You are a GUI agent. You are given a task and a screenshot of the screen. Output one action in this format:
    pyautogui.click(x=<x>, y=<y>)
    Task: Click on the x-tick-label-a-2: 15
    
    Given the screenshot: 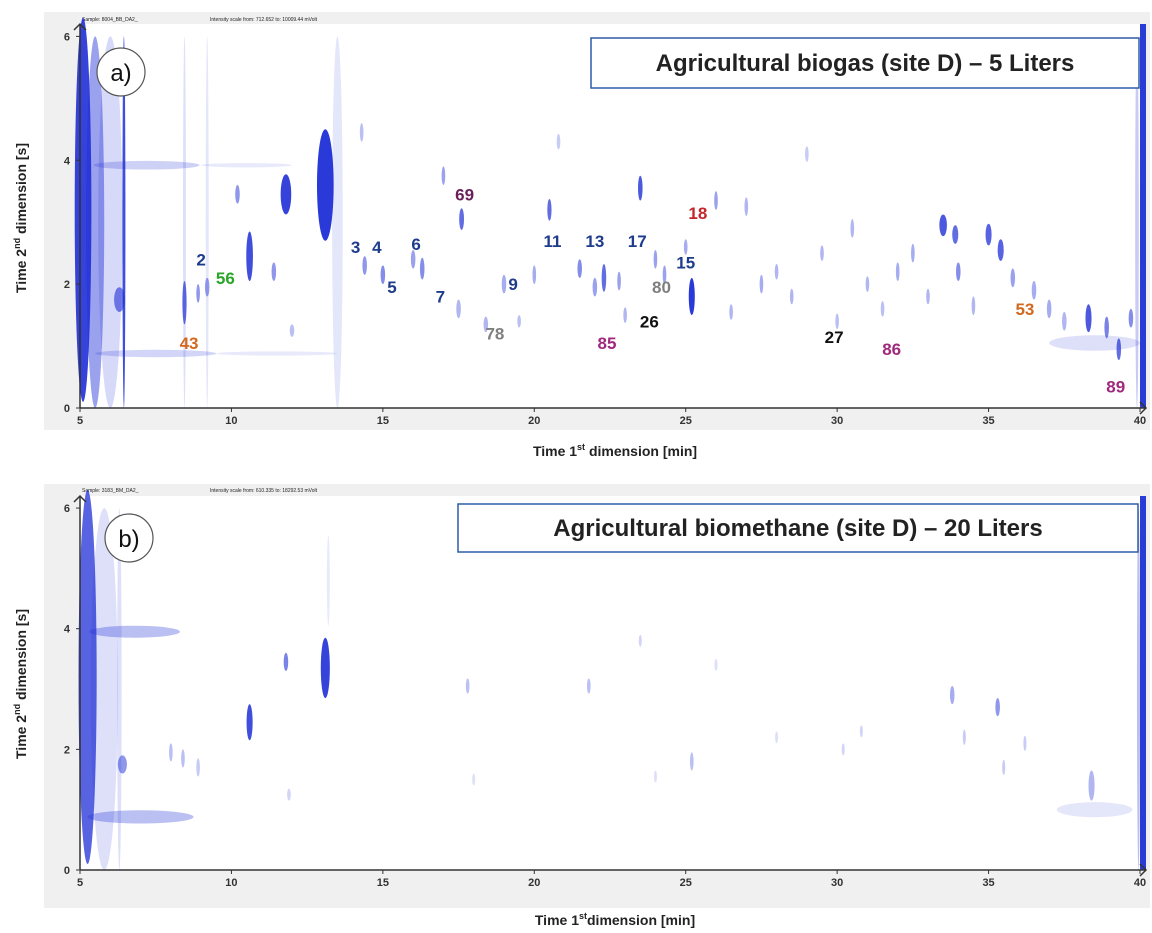 What is the action you would take?
    pyautogui.click(x=383, y=421)
    